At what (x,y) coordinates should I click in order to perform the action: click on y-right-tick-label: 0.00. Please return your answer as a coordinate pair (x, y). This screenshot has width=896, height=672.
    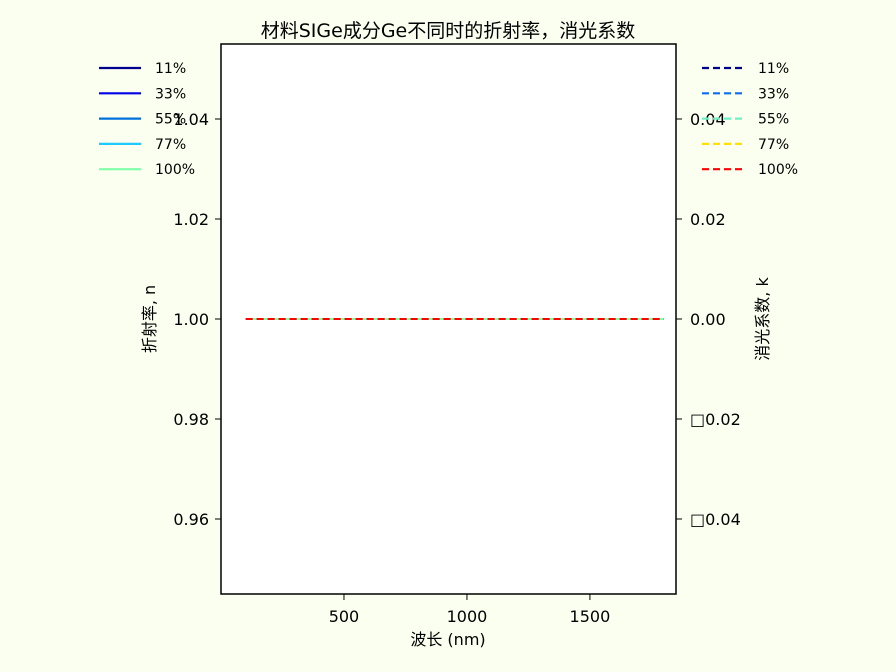
    Looking at the image, I should click on (708, 319).